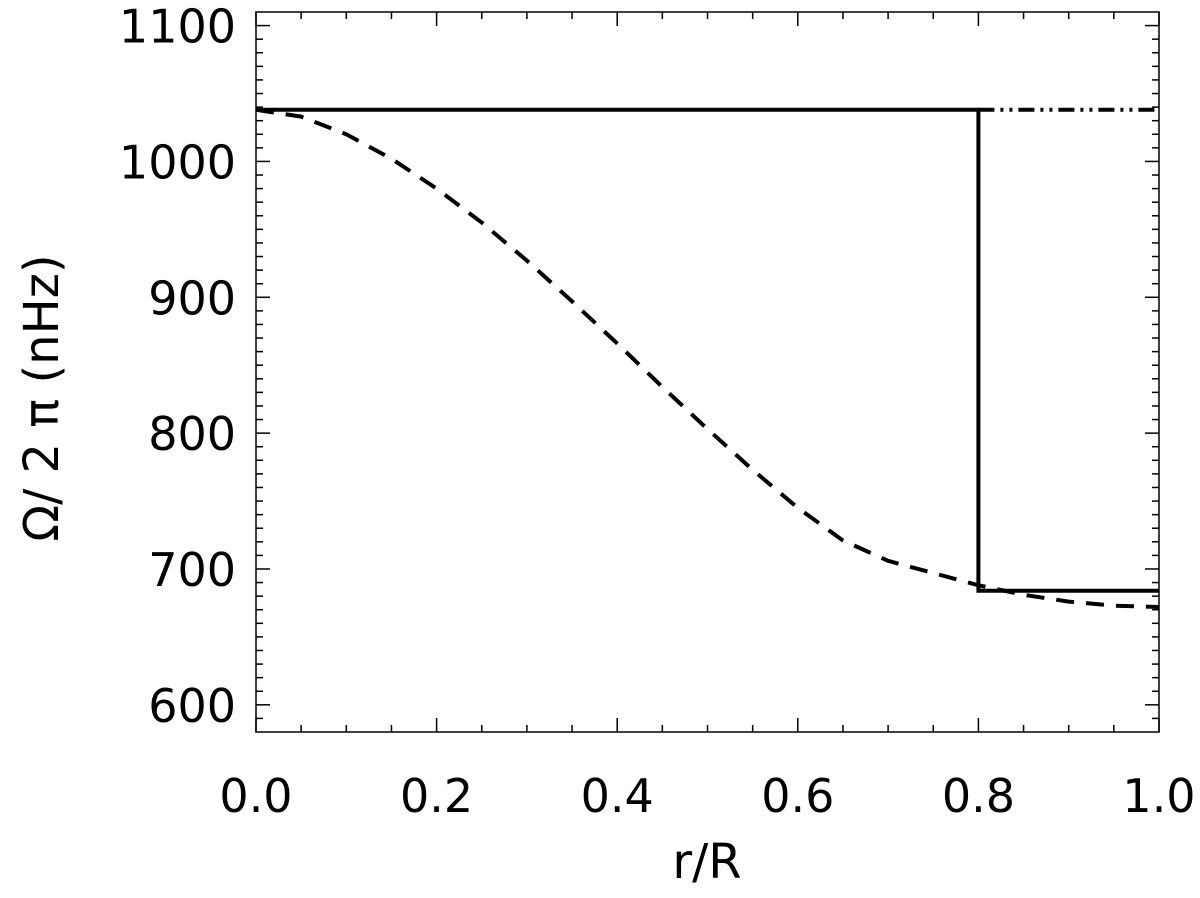  Describe the element at coordinates (617, 796) in the screenshot. I see `x-tick-label: 0.4` at that location.